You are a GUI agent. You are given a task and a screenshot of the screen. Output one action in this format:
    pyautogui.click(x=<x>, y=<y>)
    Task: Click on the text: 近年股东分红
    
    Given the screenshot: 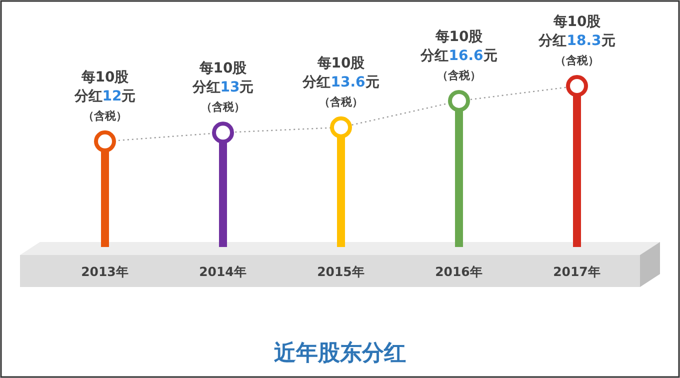 What is the action you would take?
    pyautogui.click(x=339, y=353)
    